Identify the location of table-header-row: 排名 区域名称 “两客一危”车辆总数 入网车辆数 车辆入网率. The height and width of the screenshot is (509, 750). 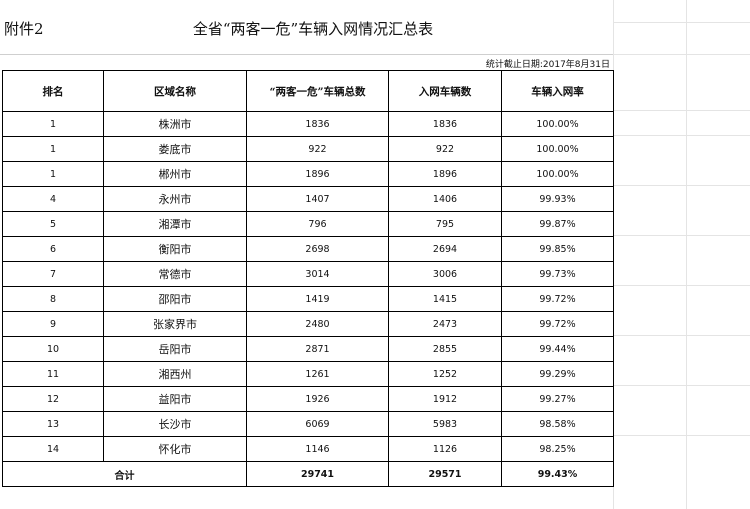
(308, 91).